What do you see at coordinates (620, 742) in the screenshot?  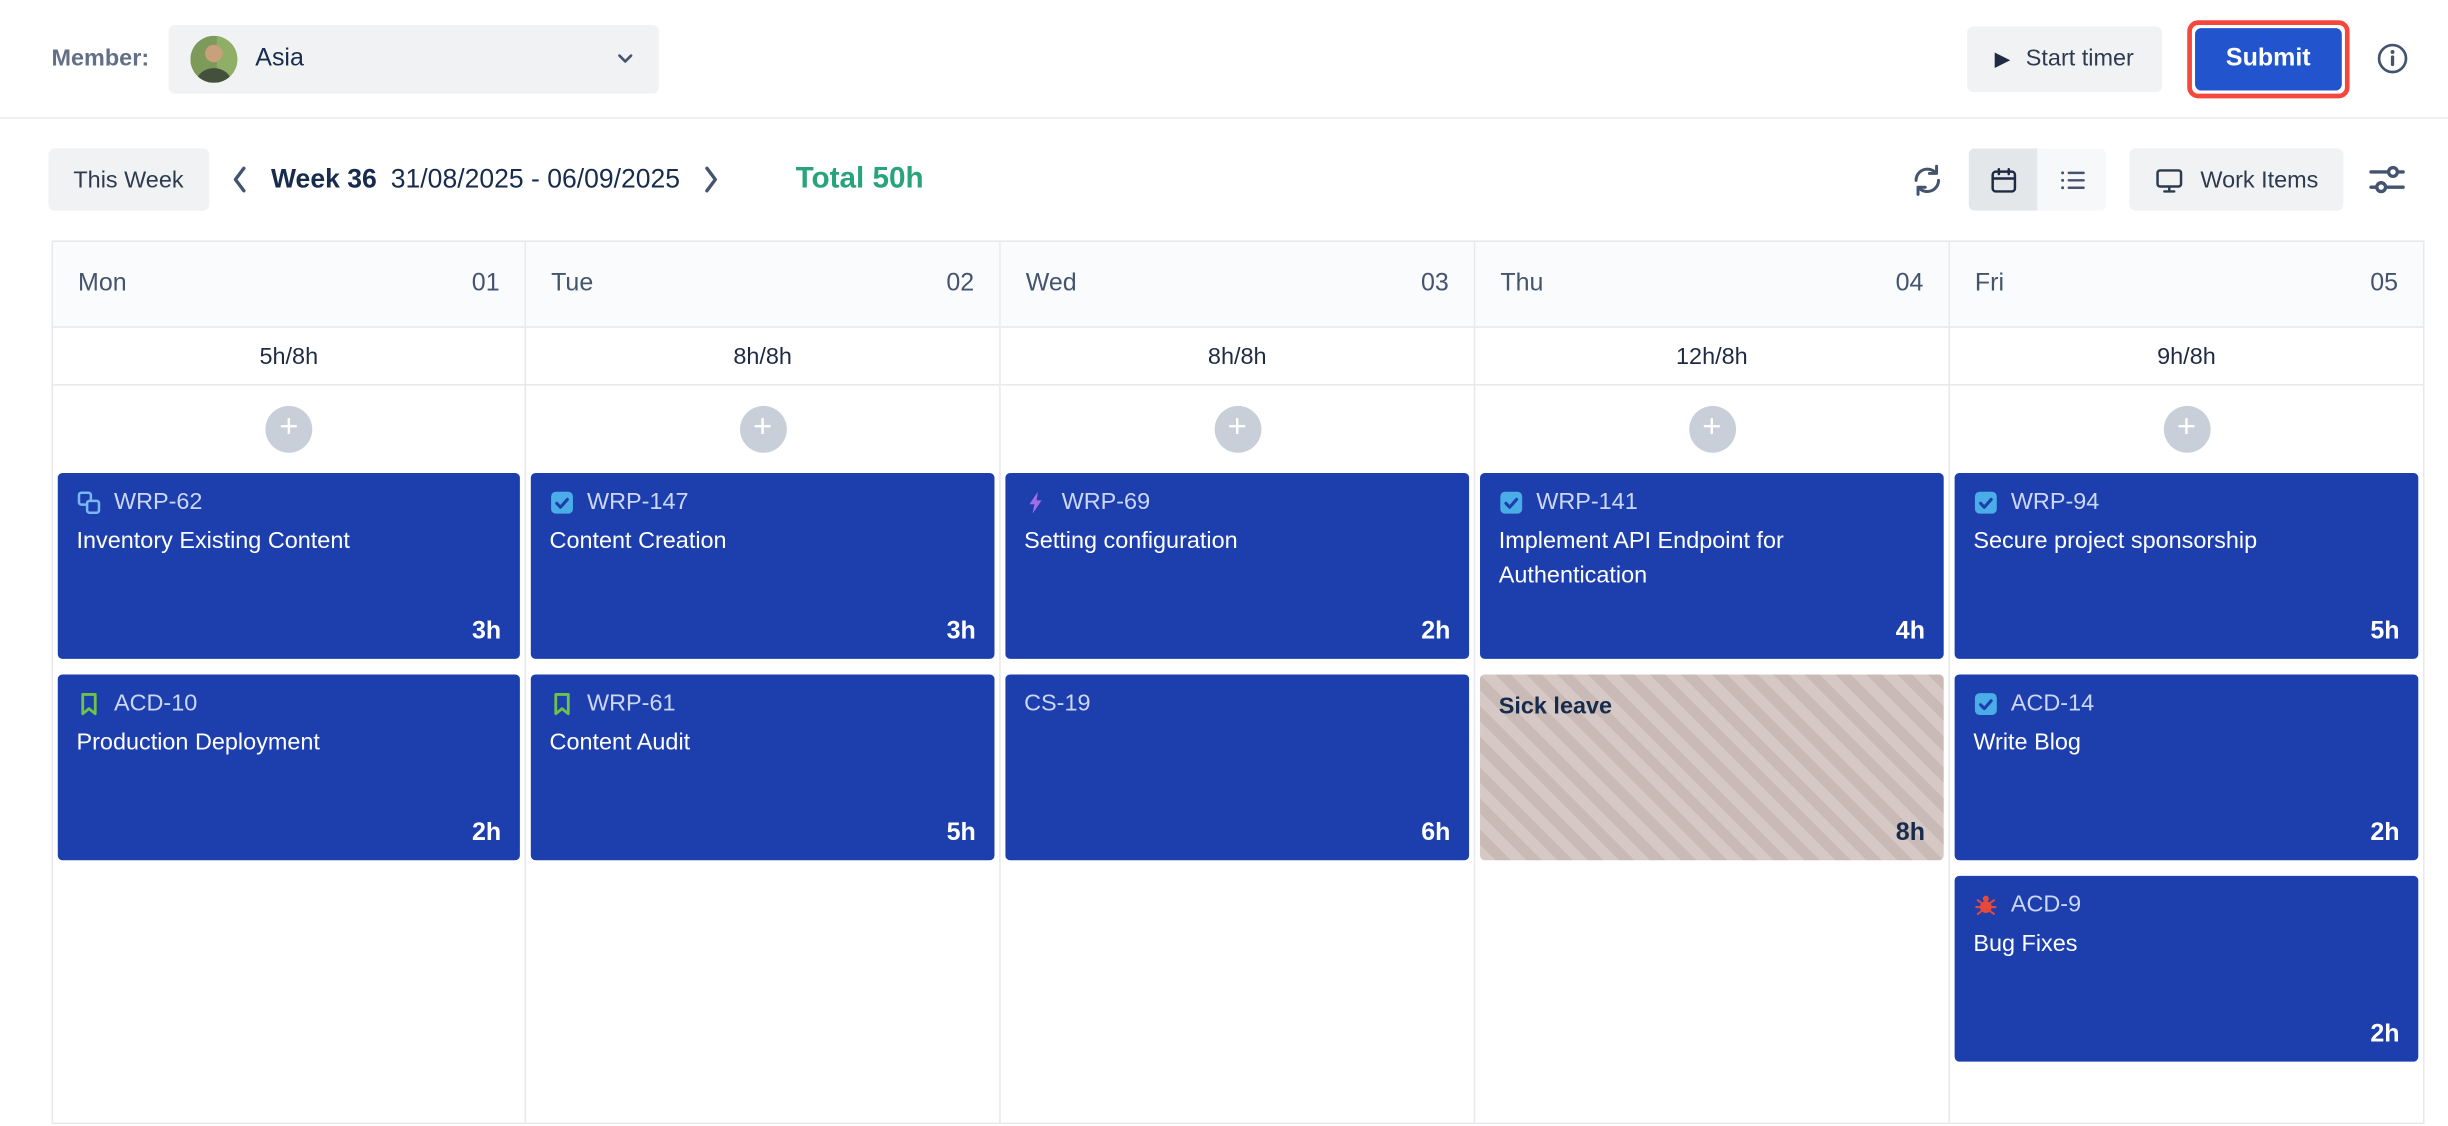 I see `card-title: Content Audit` at bounding box center [620, 742].